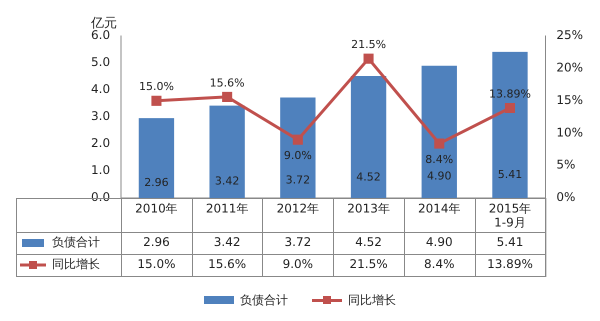 The width and height of the screenshot is (600, 321). I want to click on data-label: 3.42, so click(227, 242).